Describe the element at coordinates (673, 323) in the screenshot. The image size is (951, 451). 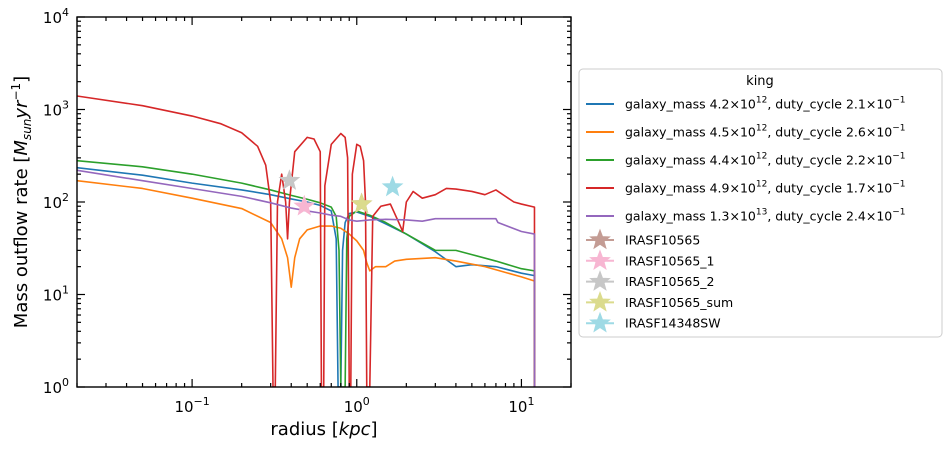
I see `legend-marker-label: IRASF14348SW` at that location.